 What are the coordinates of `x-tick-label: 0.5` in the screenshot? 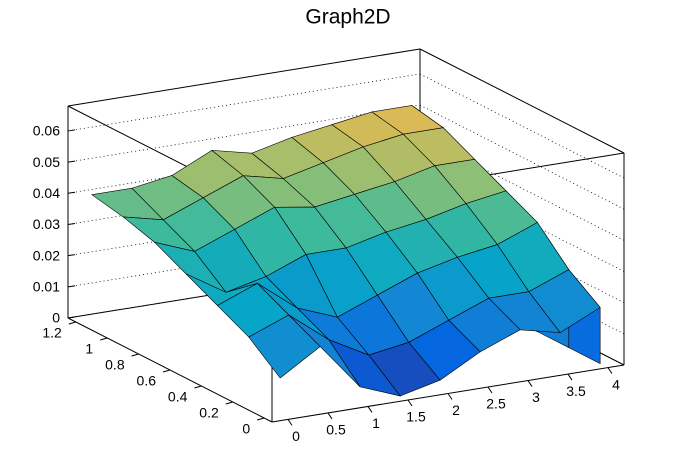 It's located at (336, 430).